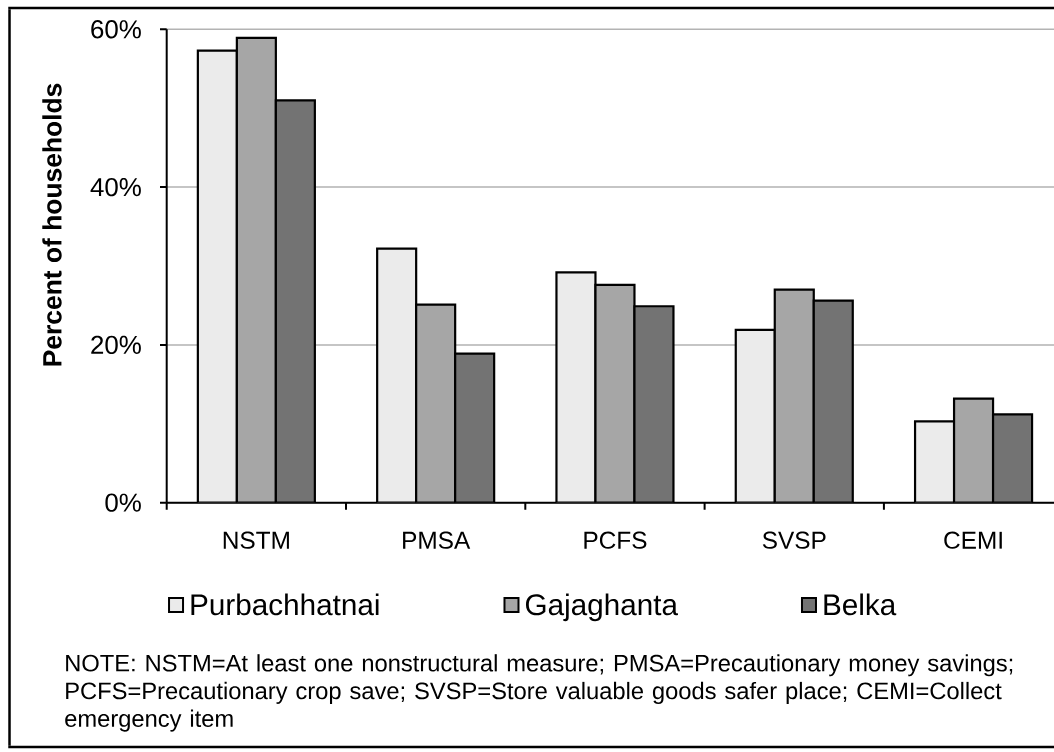 Image resolution: width=1054 pixels, height=752 pixels. What do you see at coordinates (116, 345) in the screenshot?
I see `y-tick-label: 20%` at bounding box center [116, 345].